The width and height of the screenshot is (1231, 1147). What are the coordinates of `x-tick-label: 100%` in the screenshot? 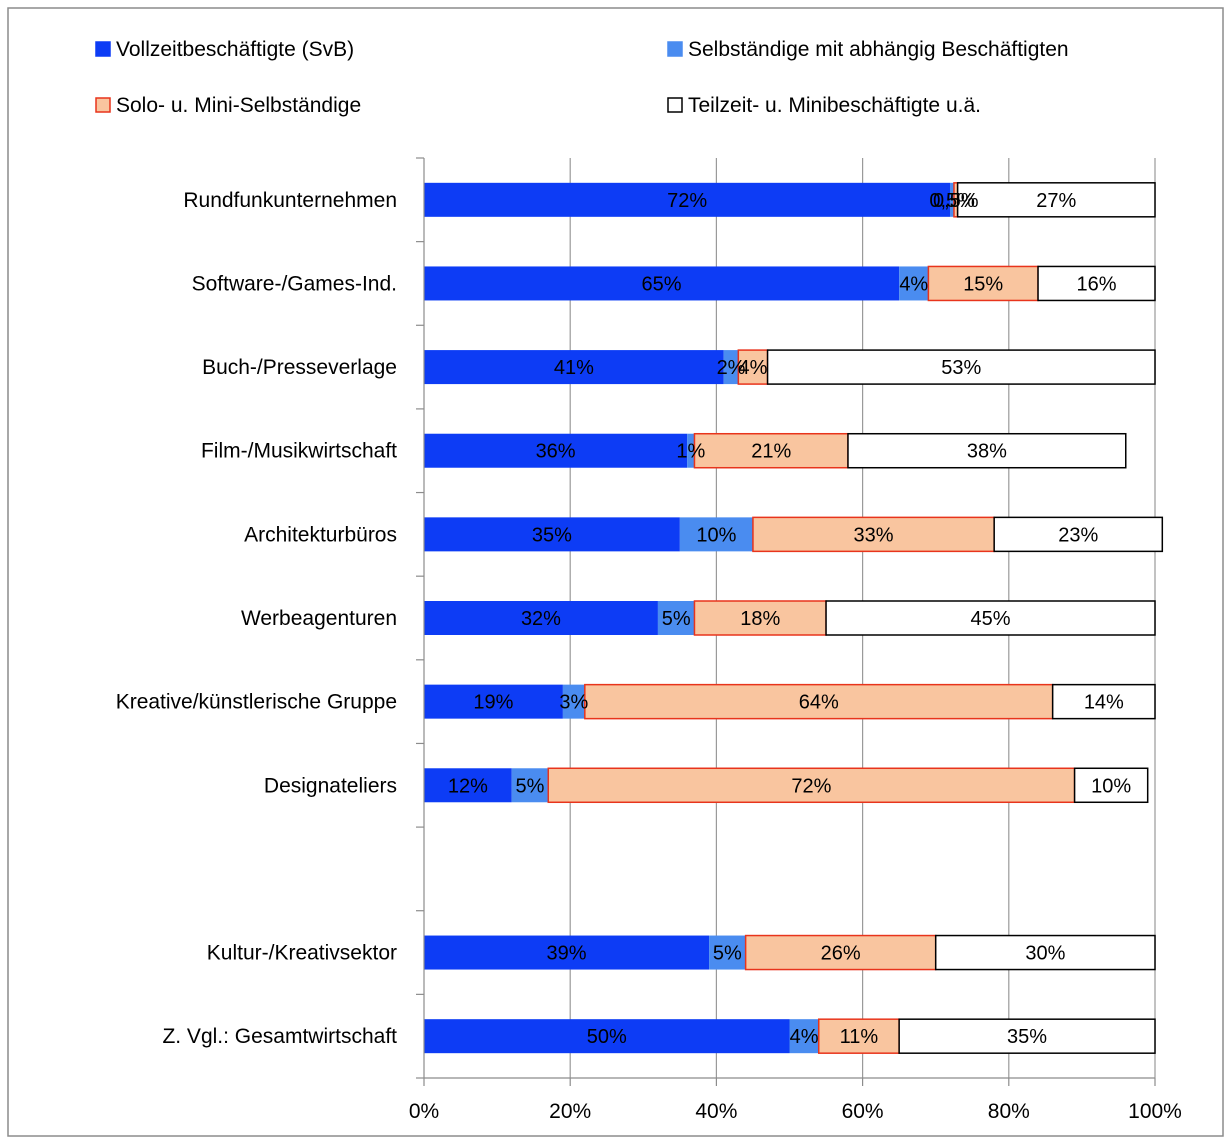 It's located at (1155, 1111).